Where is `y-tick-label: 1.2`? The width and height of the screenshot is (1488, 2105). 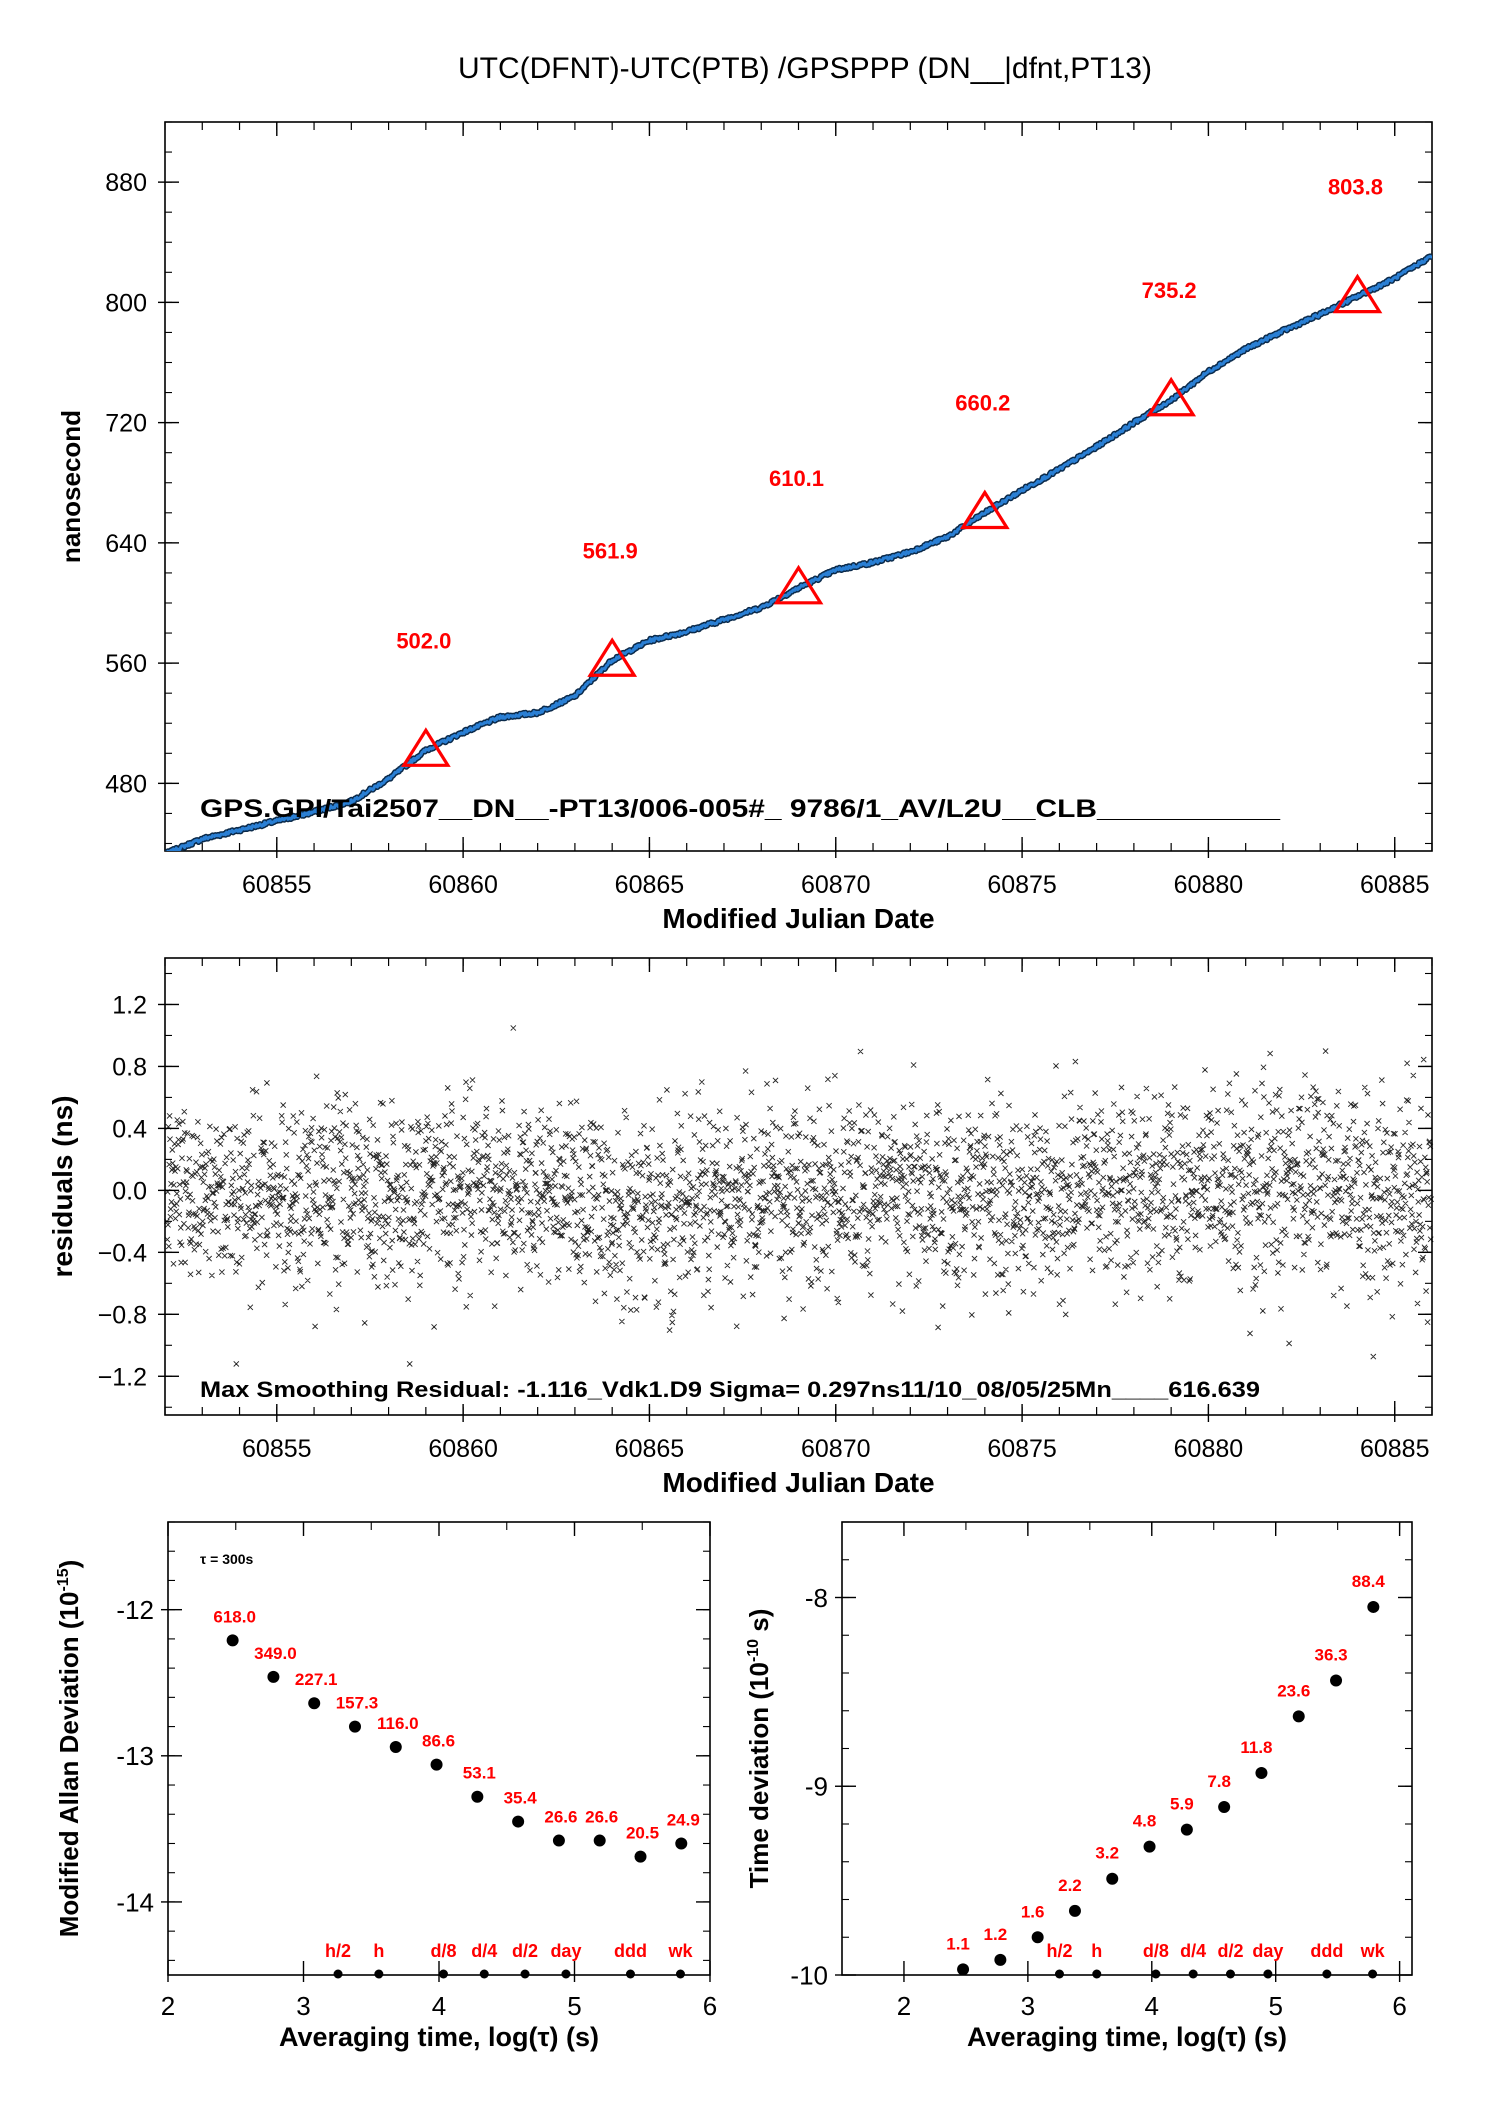
y-tick-label: 1.2 is located at coordinates (129, 1005).